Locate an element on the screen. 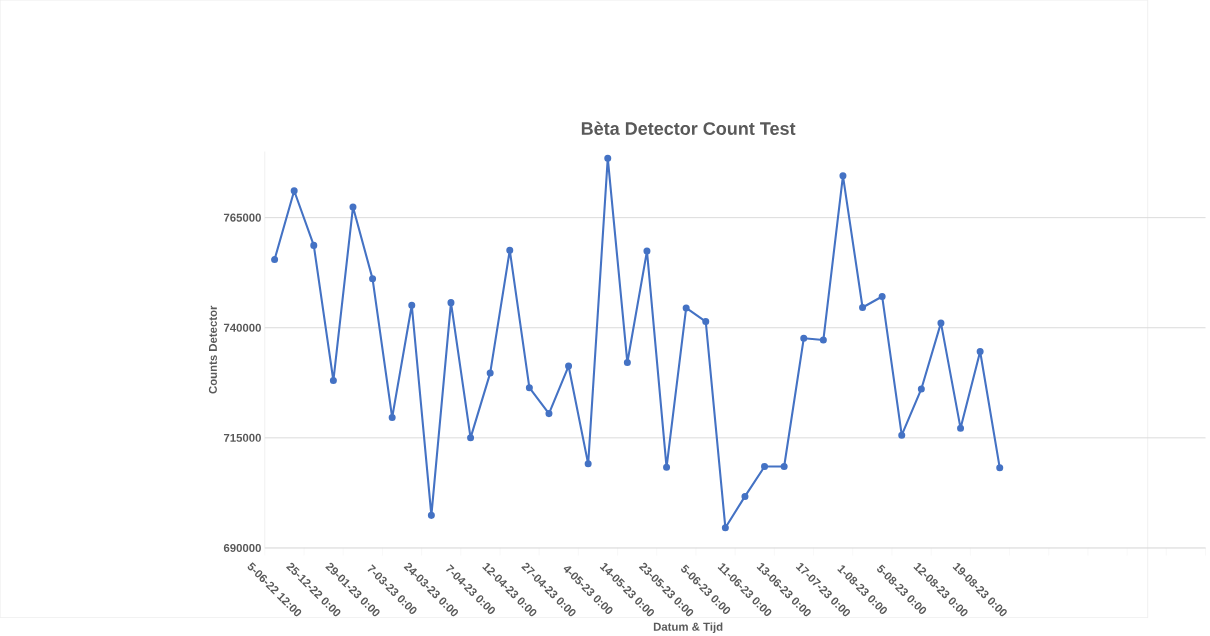 This screenshot has height=636, width=1210. y-tick-label: 690000 is located at coordinates (242, 547).